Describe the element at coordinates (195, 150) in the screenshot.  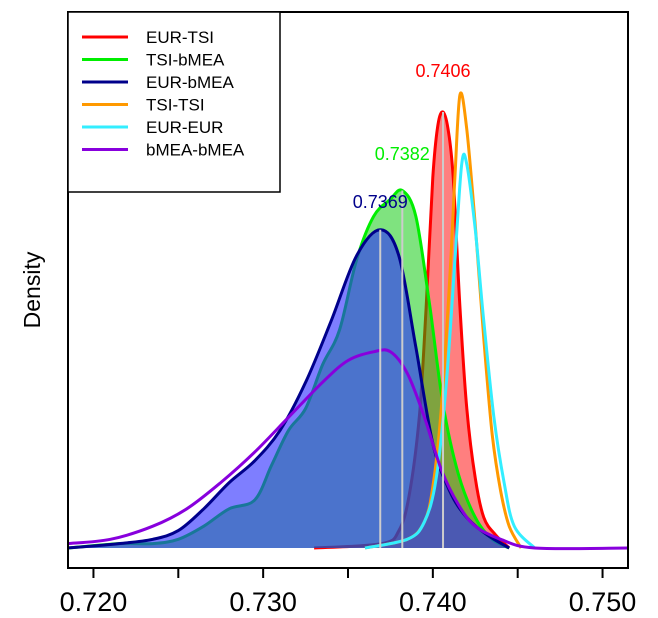
I see `legend-label: bMEA-bMEA` at that location.